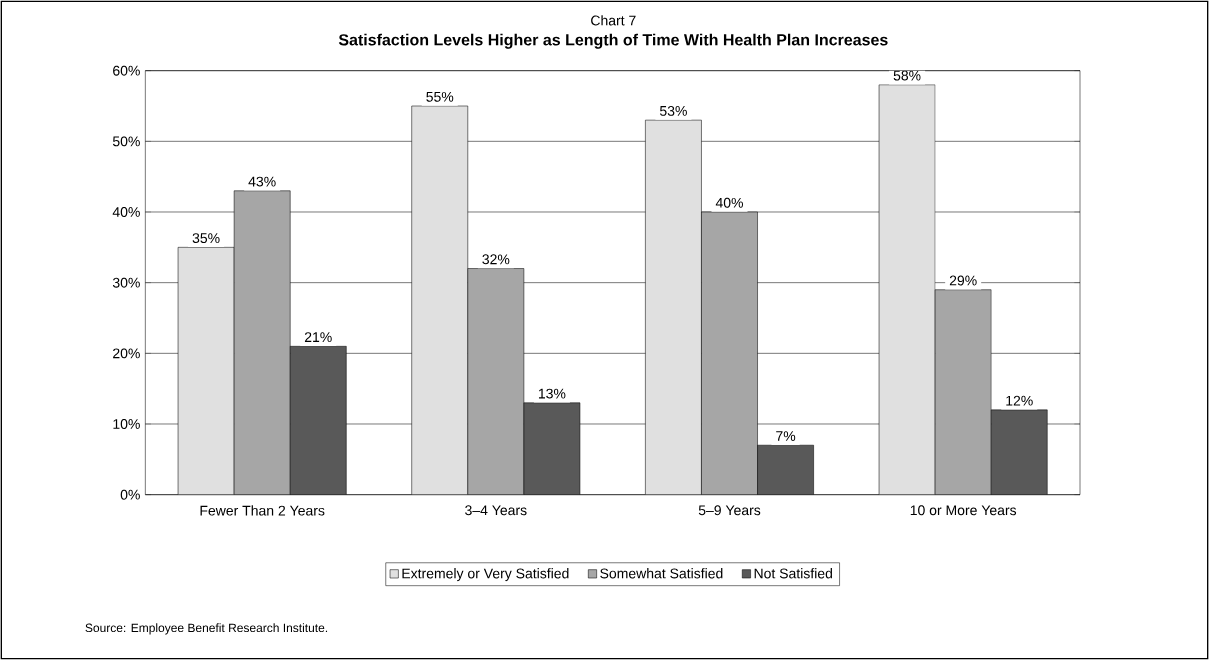 The width and height of the screenshot is (1209, 660). I want to click on legend-label: Somewhat Satisfied, so click(661, 573).